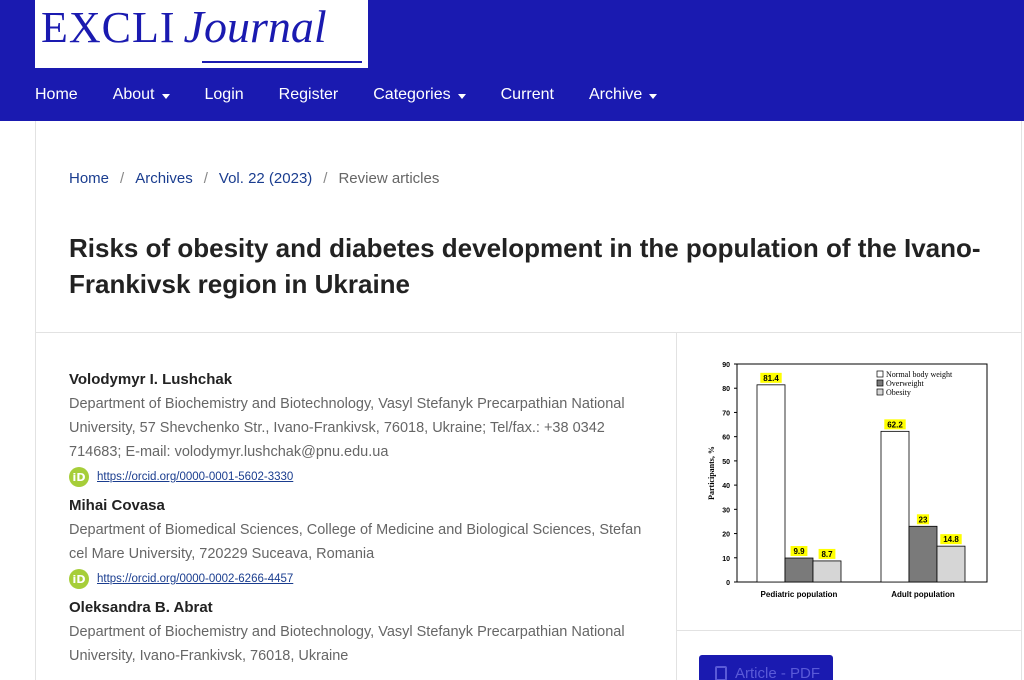 This screenshot has height=680, width=1024. What do you see at coordinates (726, 535) in the screenshot?
I see `y-tick-label: 20` at bounding box center [726, 535].